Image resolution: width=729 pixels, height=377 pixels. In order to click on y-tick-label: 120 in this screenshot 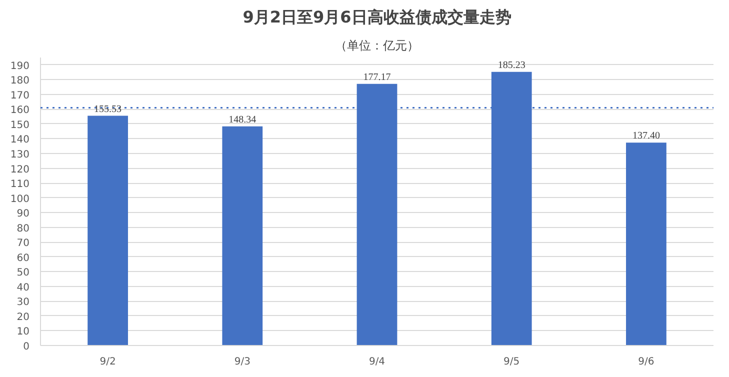, I will do `click(20, 170)`.